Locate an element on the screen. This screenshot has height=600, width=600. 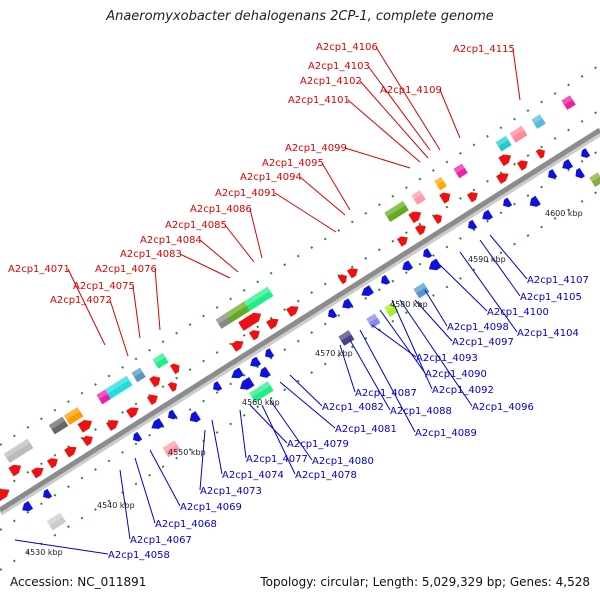
forward-gene-label: A2cp1_4095 is located at coordinates (293, 163).